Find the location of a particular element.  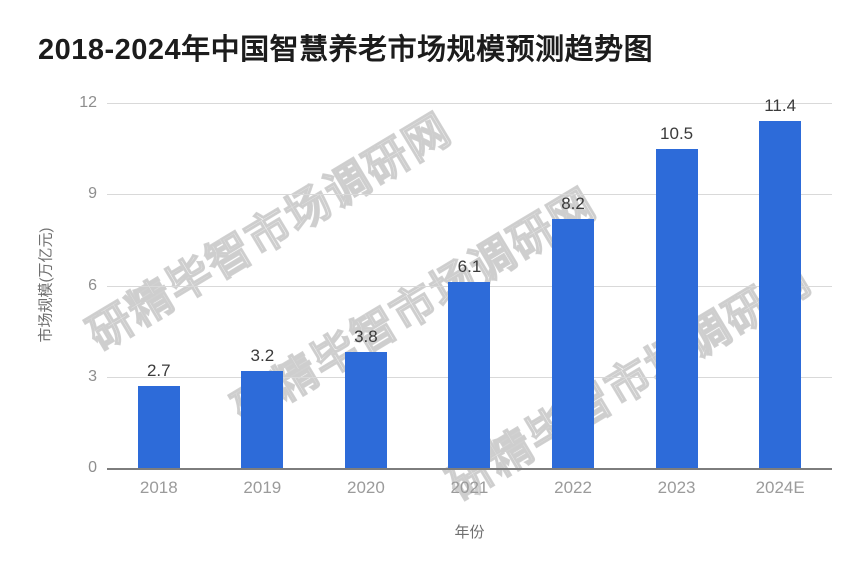

x-label-2021: 2021 is located at coordinates (469, 487).